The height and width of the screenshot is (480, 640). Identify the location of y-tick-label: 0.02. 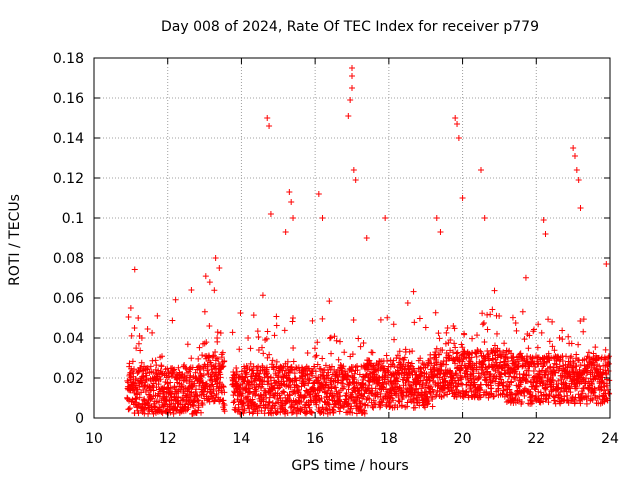
(68, 379).